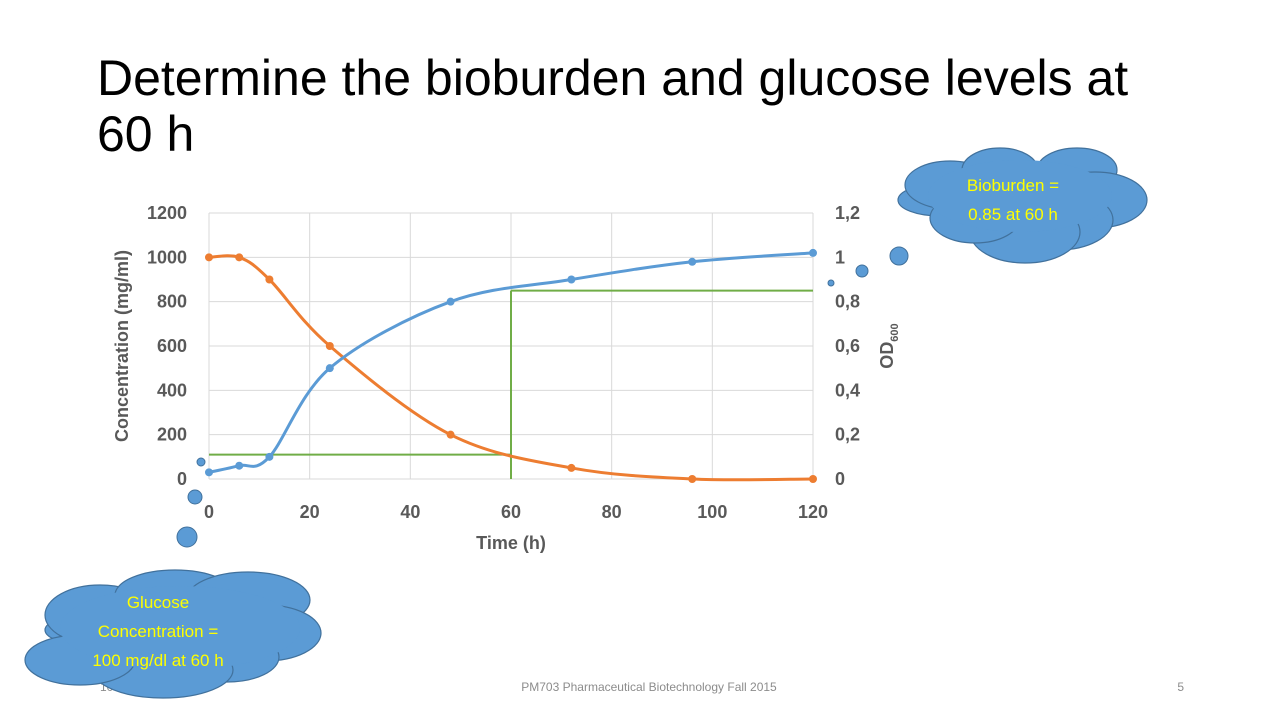  I want to click on right-tick-label: 1, so click(840, 257).